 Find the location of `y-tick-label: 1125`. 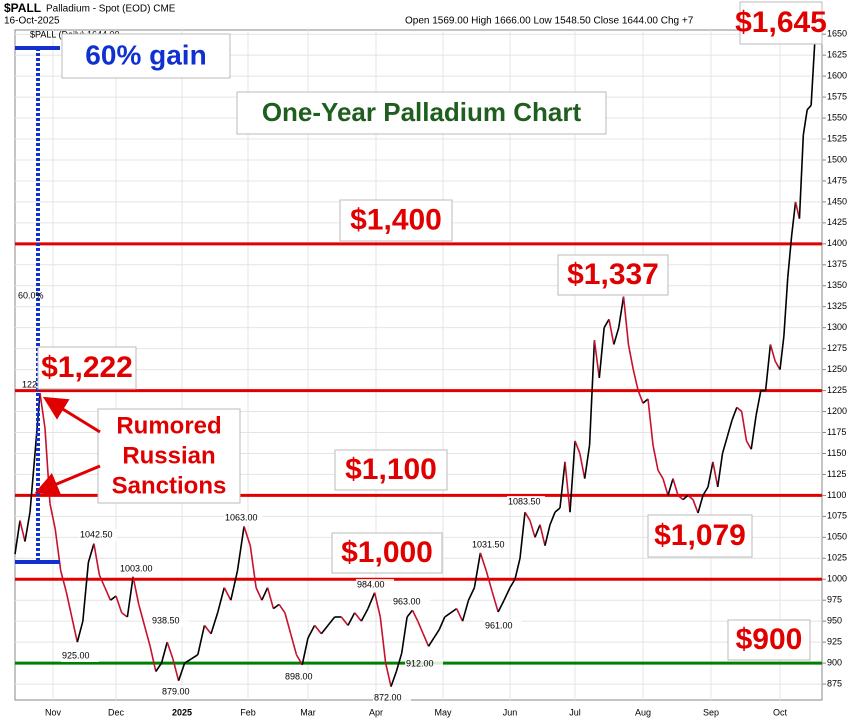

y-tick-label: 1125 is located at coordinates (836, 474).